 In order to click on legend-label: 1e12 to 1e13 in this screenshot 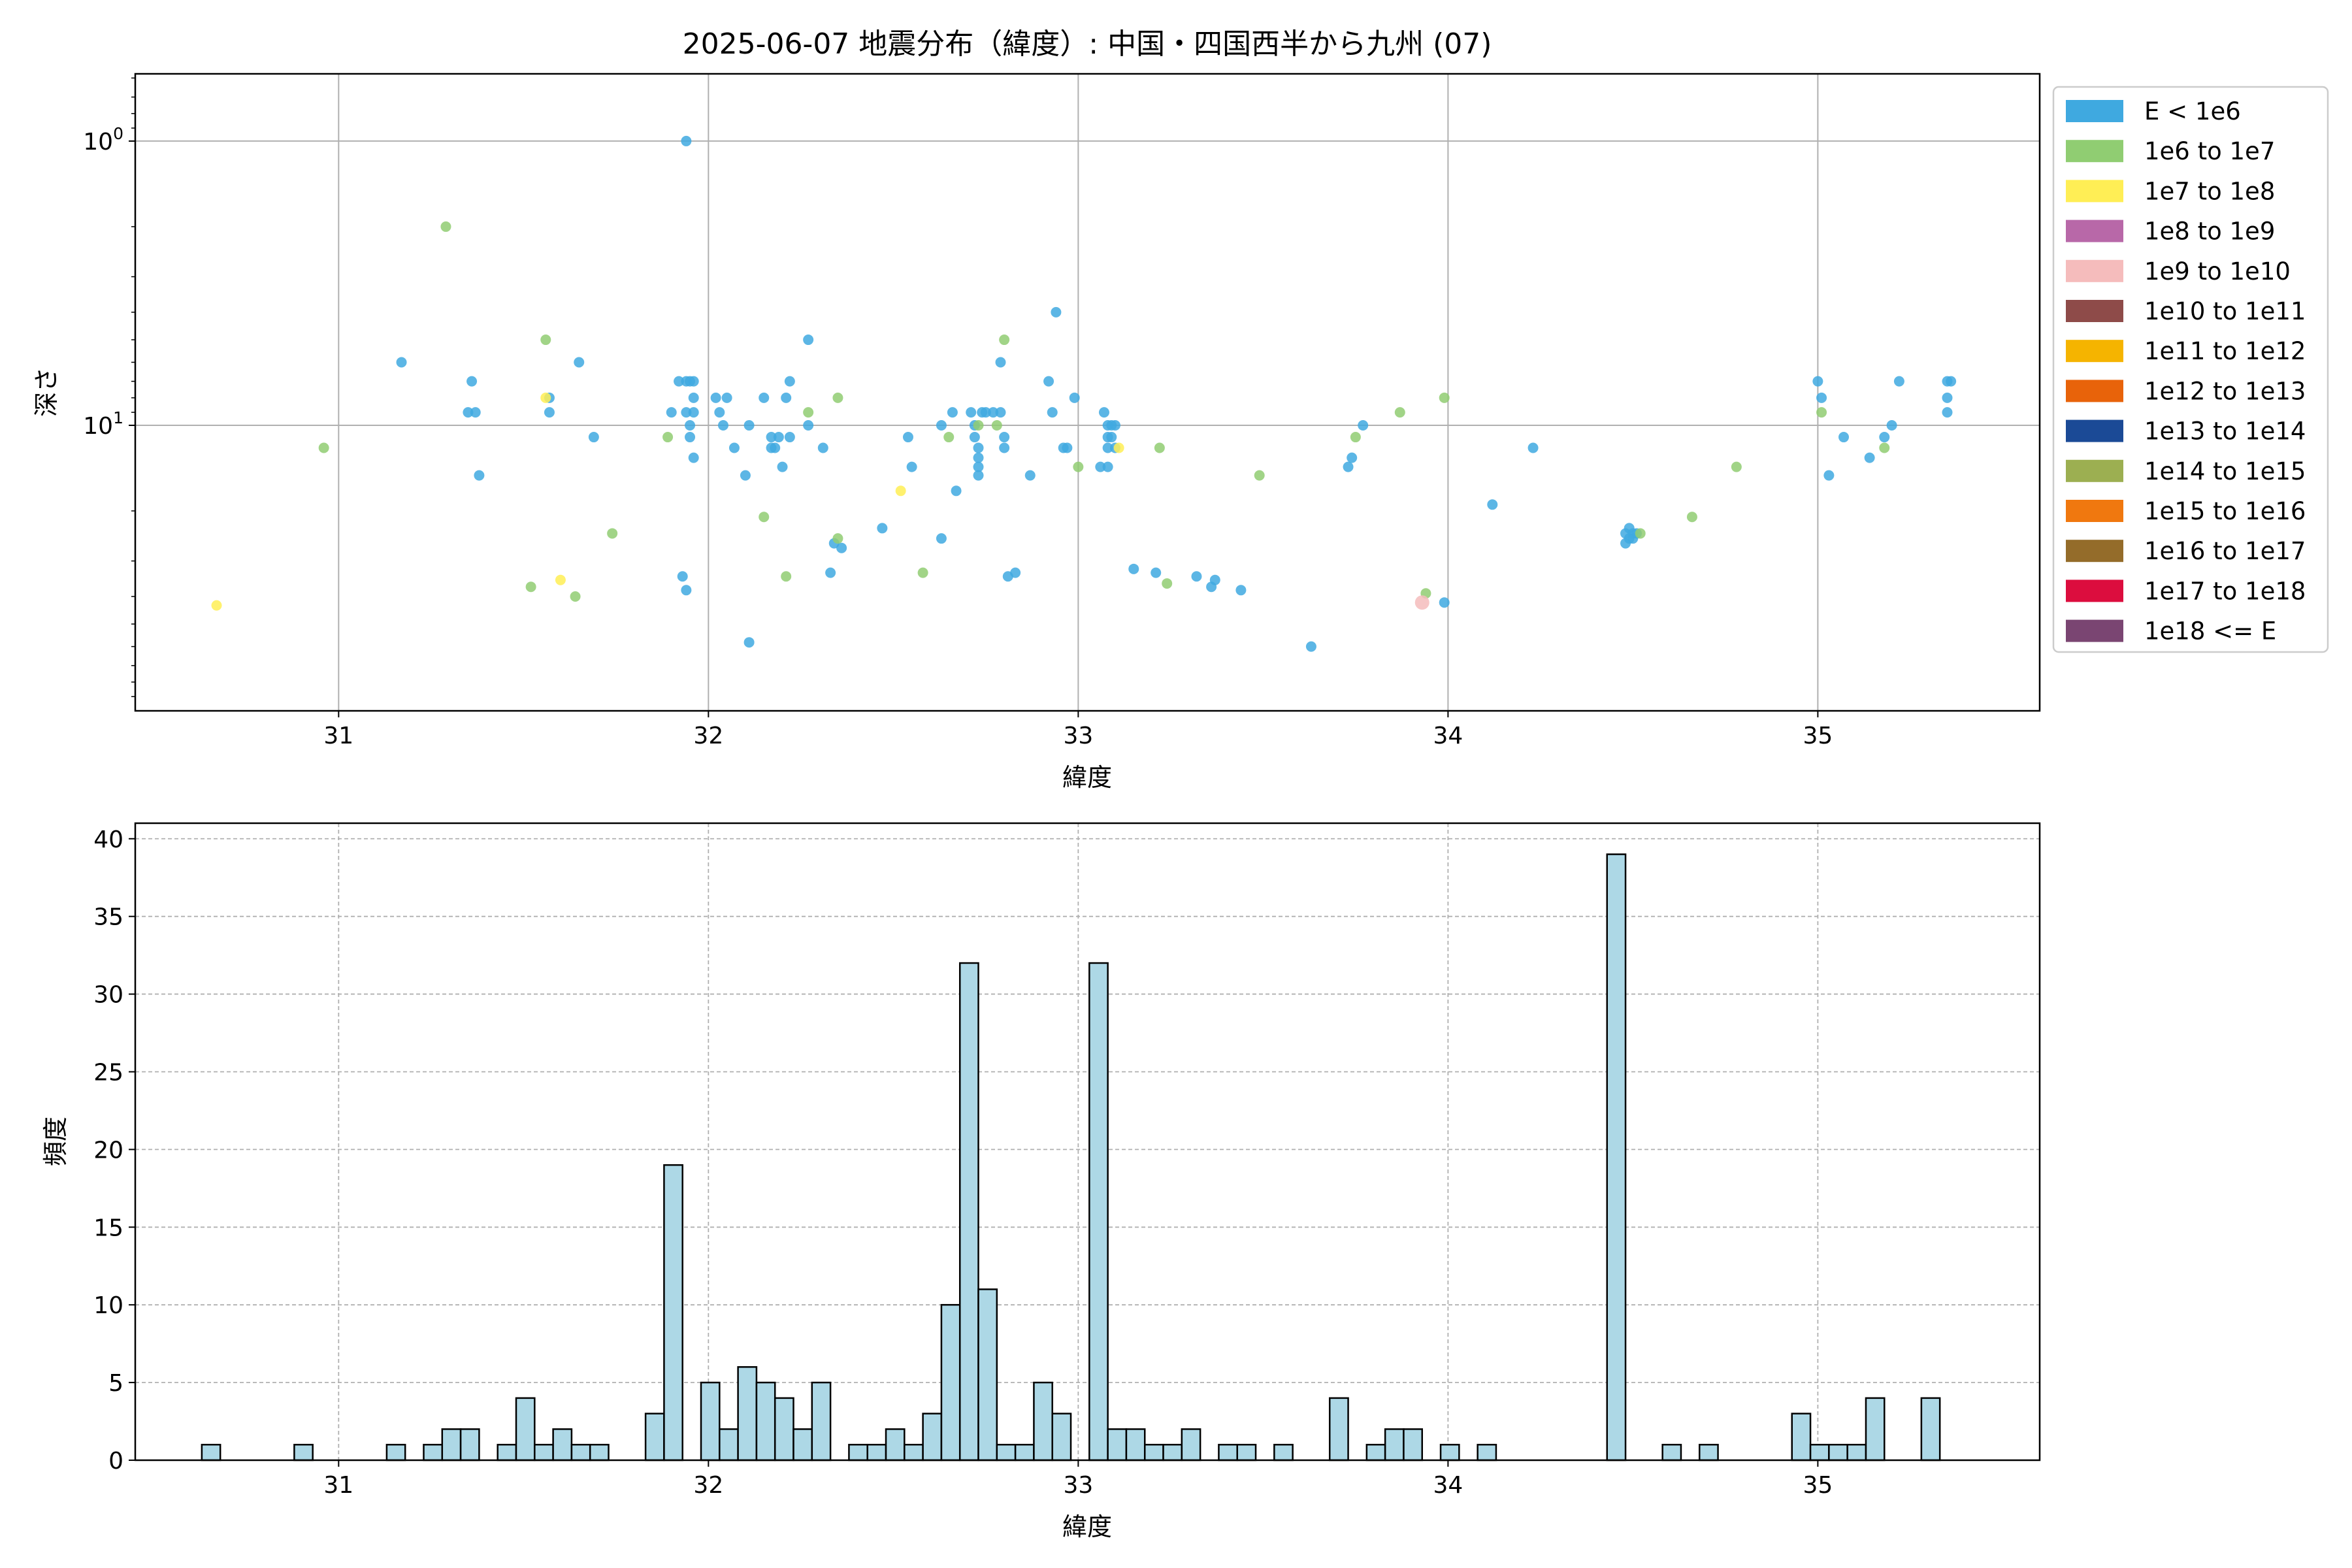, I will do `click(2225, 391)`.